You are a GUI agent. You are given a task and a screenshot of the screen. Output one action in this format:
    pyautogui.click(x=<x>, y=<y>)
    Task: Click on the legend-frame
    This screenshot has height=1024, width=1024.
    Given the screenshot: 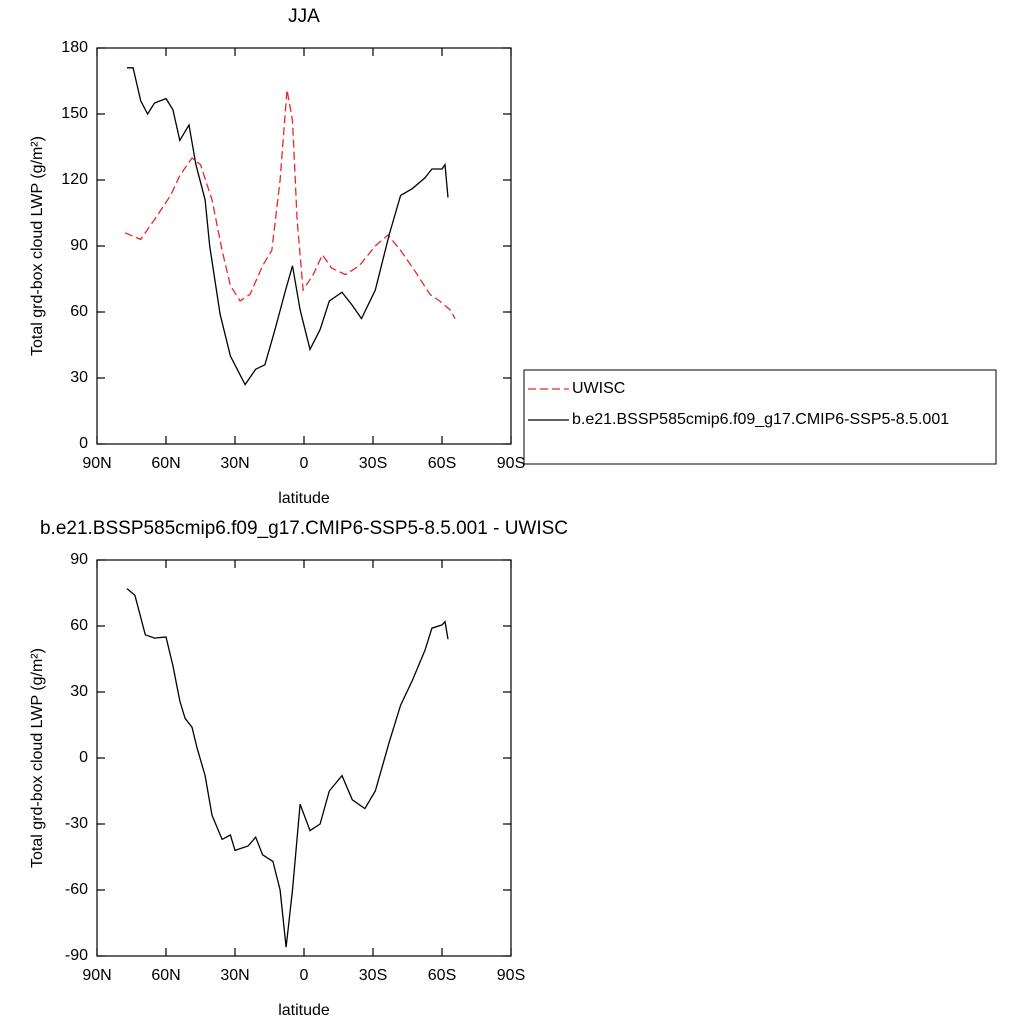 What is the action you would take?
    pyautogui.click(x=760, y=417)
    